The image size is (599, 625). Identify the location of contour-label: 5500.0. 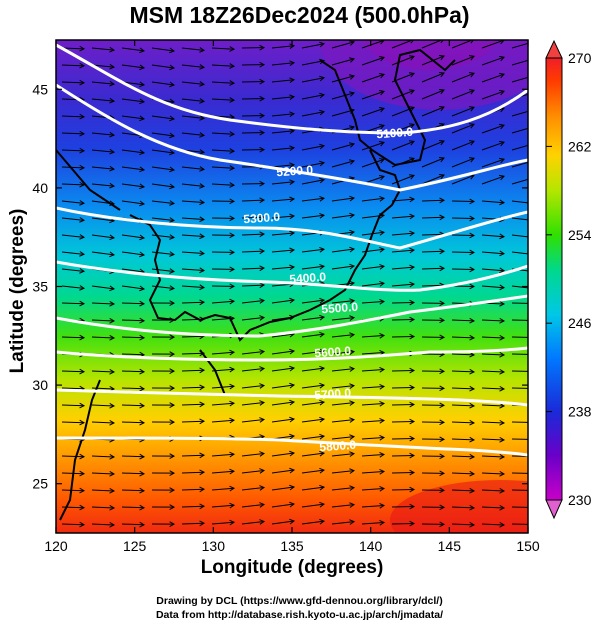
(340, 308).